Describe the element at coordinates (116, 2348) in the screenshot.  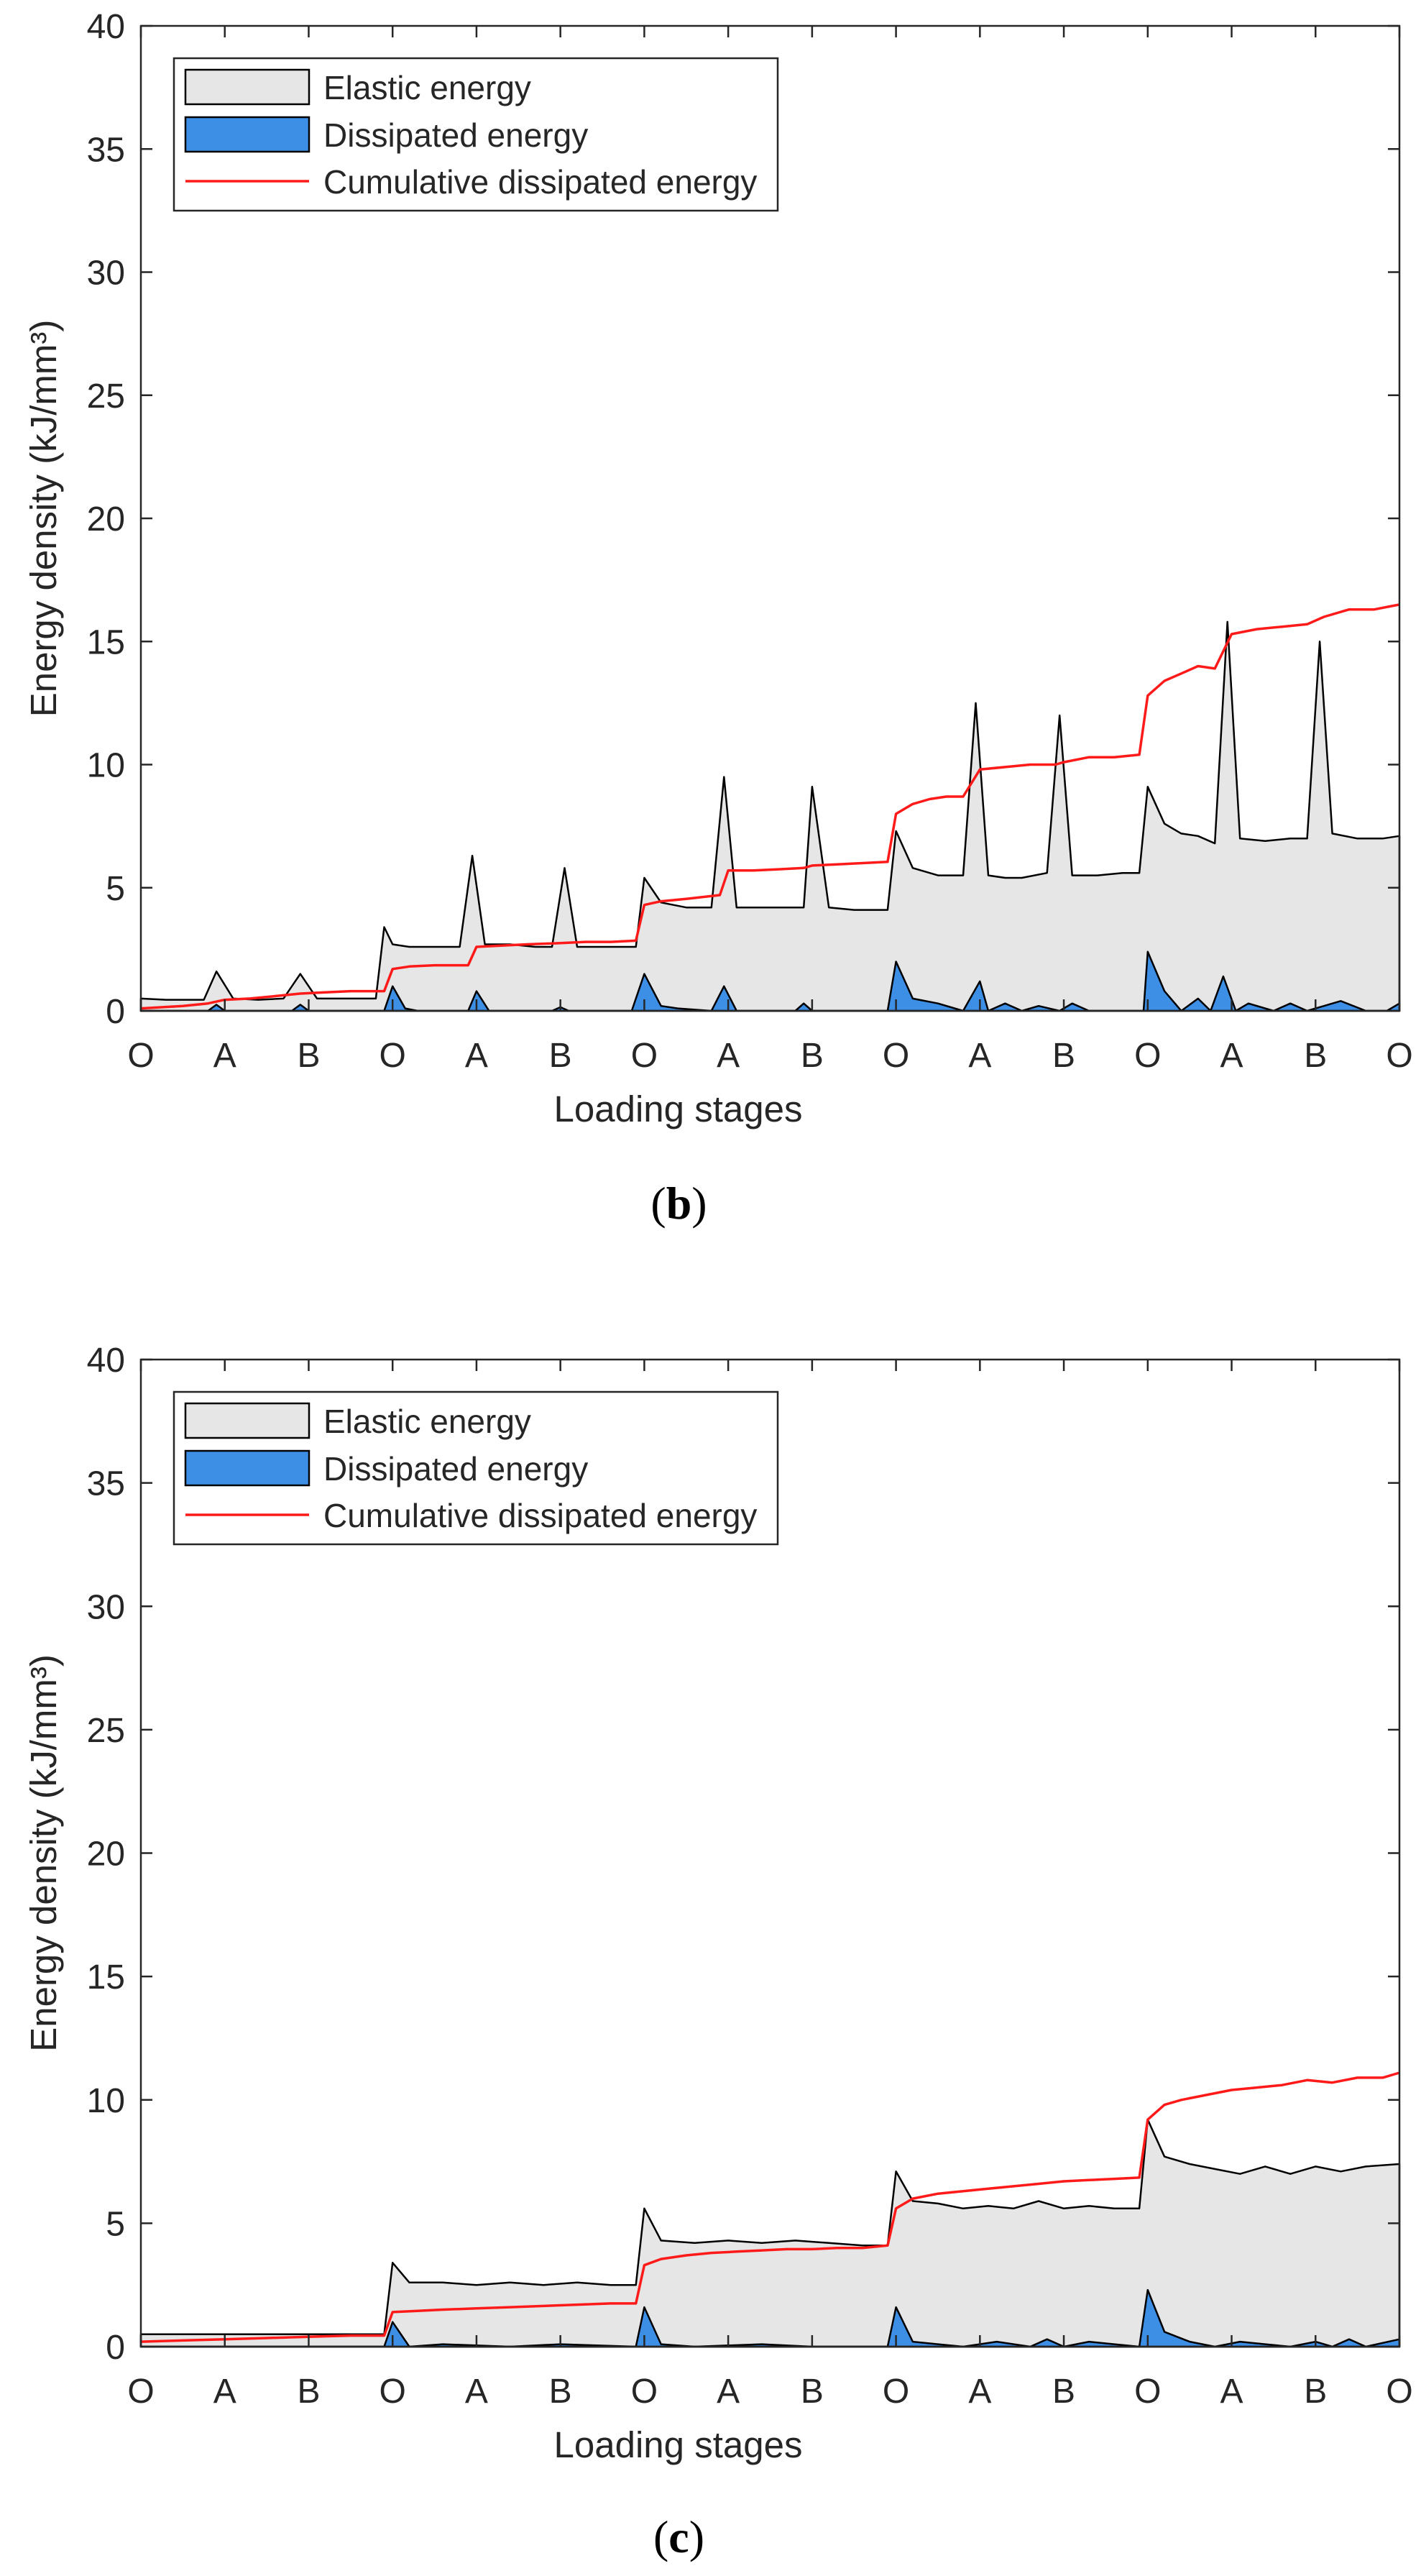
I see `panel-c-ytick-label: 0` at that location.